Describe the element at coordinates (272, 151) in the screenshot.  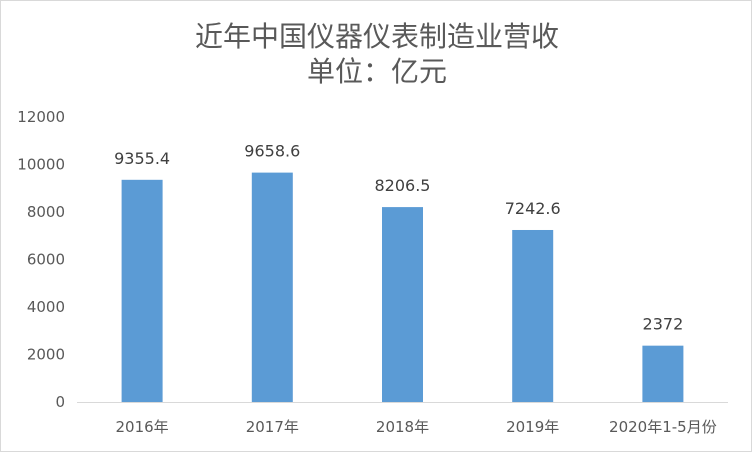
I see `data-label: 9658.6` at that location.